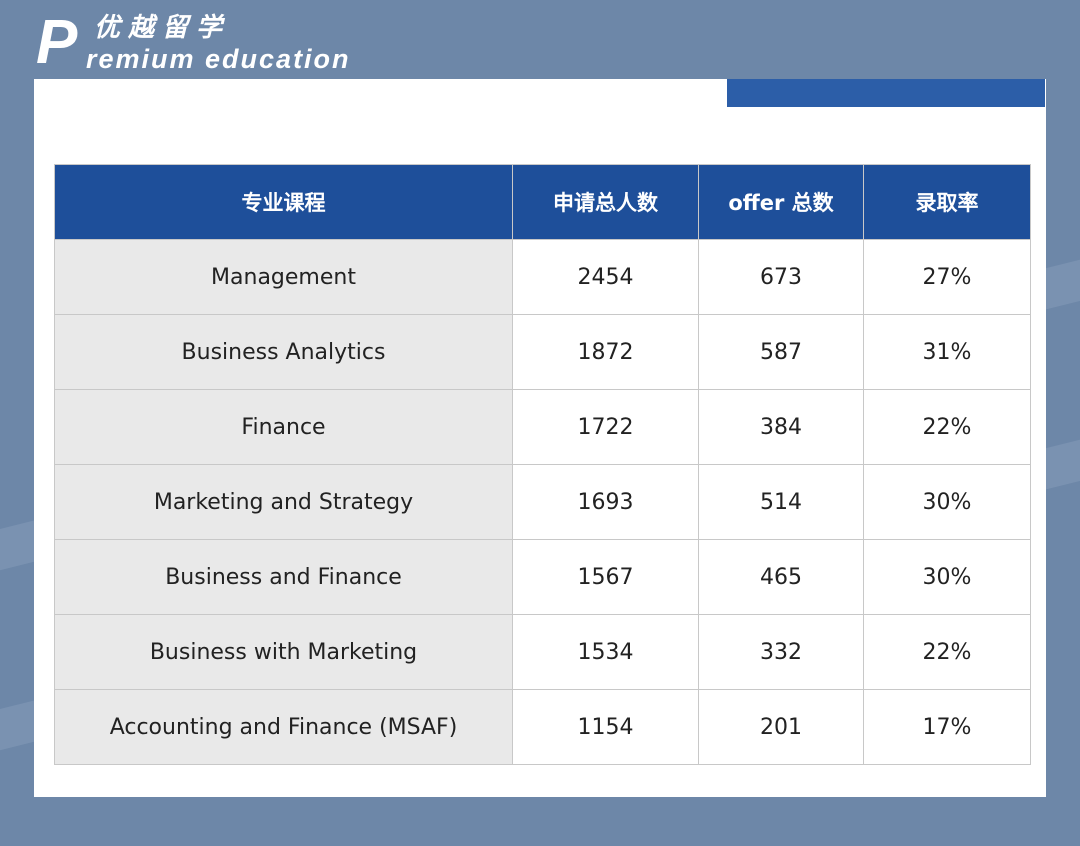 This screenshot has width=1080, height=846. I want to click on table-cell: Accounting and Finance (MSAF), so click(283, 727).